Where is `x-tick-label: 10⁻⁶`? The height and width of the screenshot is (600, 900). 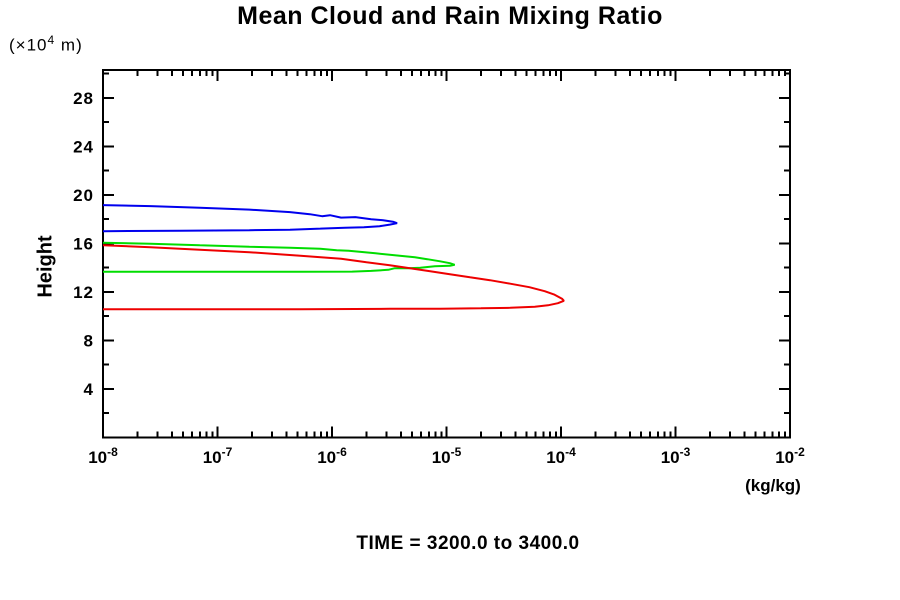 x-tick-label: 10⁻⁶ is located at coordinates (332, 456).